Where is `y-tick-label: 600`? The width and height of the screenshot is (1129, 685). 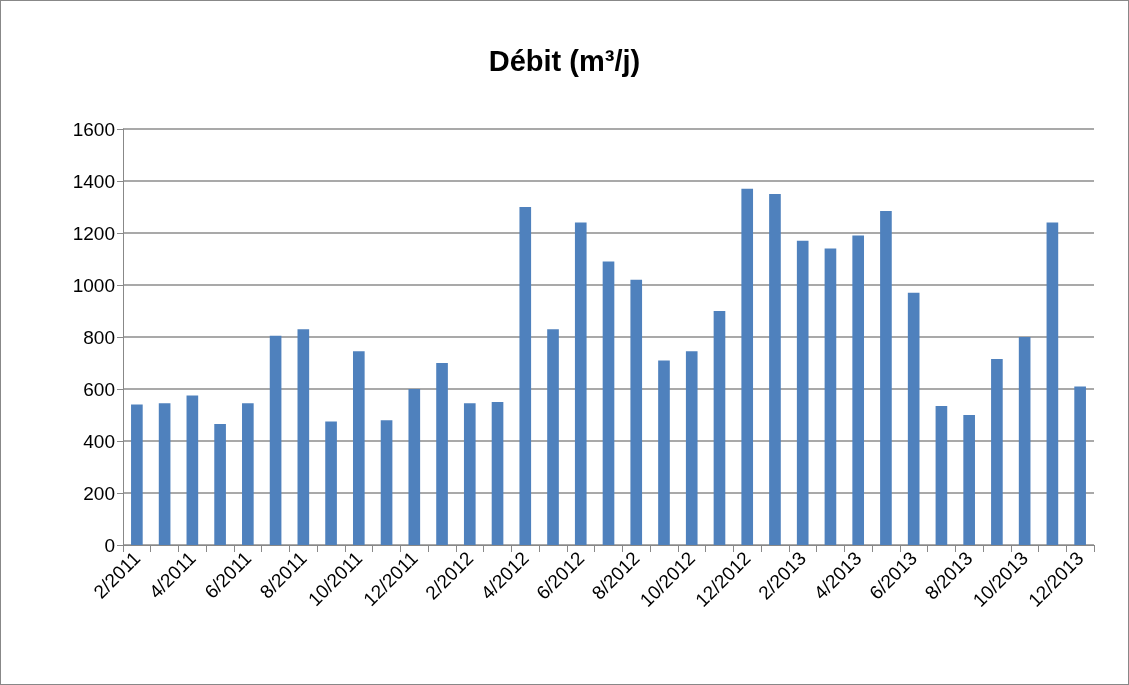 y-tick-label: 600 is located at coordinates (99, 389).